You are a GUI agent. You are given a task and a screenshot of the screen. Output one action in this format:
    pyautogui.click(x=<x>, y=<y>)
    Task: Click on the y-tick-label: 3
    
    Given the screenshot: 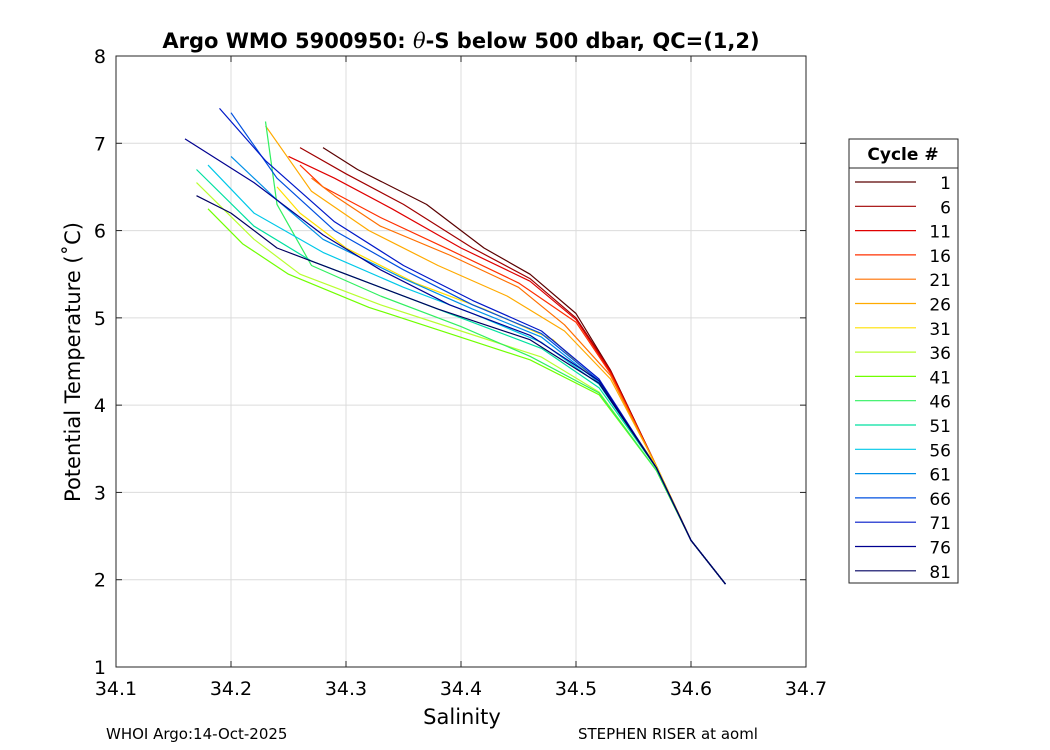 What is the action you would take?
    pyautogui.click(x=100, y=493)
    